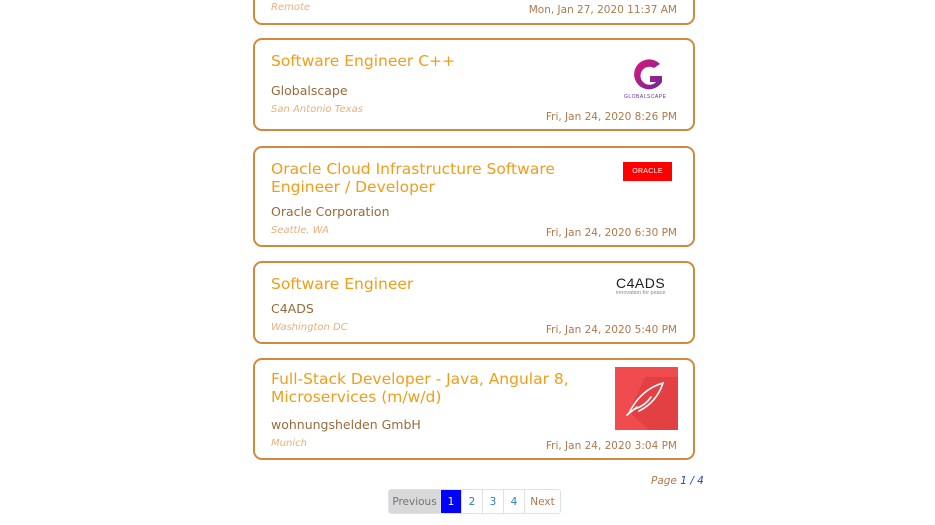 Image resolution: width=935 pixels, height=525 pixels. What do you see at coordinates (342, 284) in the screenshot?
I see `job-title: Software Engineer` at bounding box center [342, 284].